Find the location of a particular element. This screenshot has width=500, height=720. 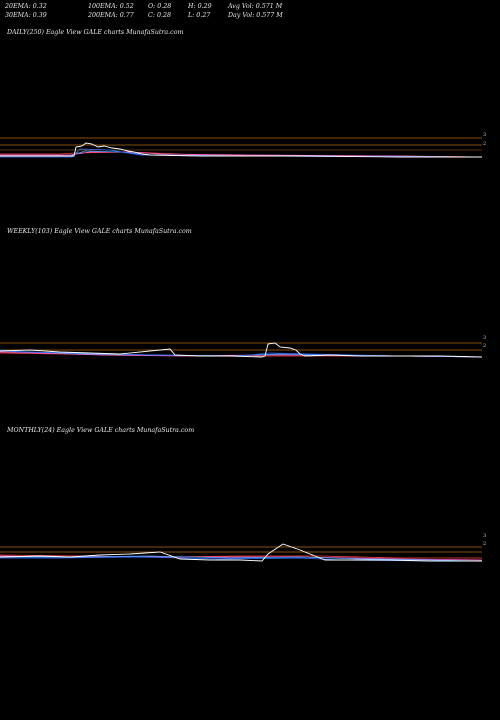

day-vol-stat: Day Vol: 0.577 M is located at coordinates (255, 15).